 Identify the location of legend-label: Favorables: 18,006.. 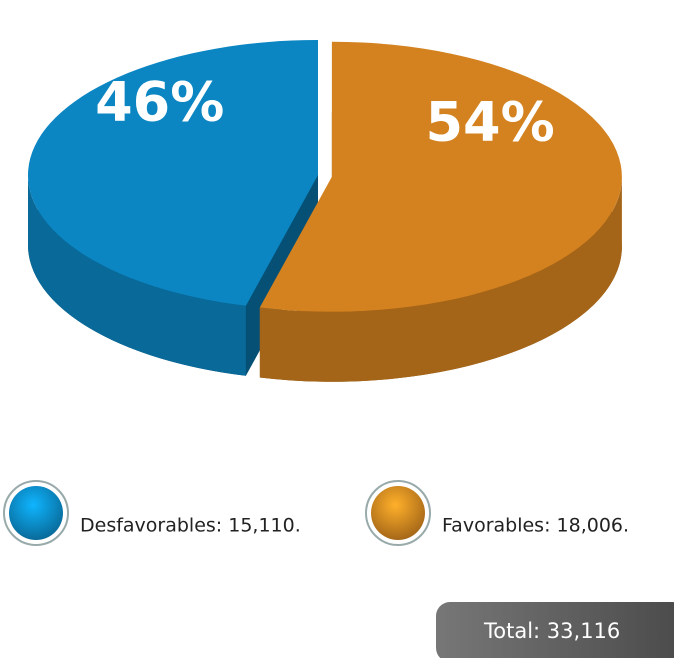
(535, 526).